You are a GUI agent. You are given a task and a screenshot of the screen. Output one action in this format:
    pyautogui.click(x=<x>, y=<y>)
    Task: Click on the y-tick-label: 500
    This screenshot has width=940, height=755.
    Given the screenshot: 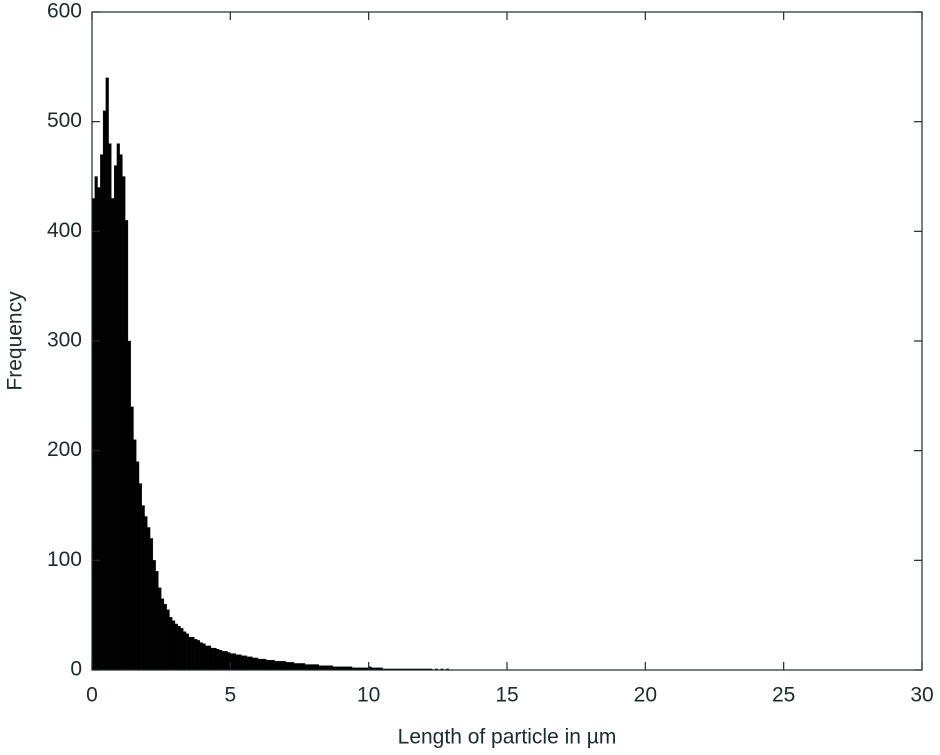 What is the action you would take?
    pyautogui.click(x=64, y=120)
    